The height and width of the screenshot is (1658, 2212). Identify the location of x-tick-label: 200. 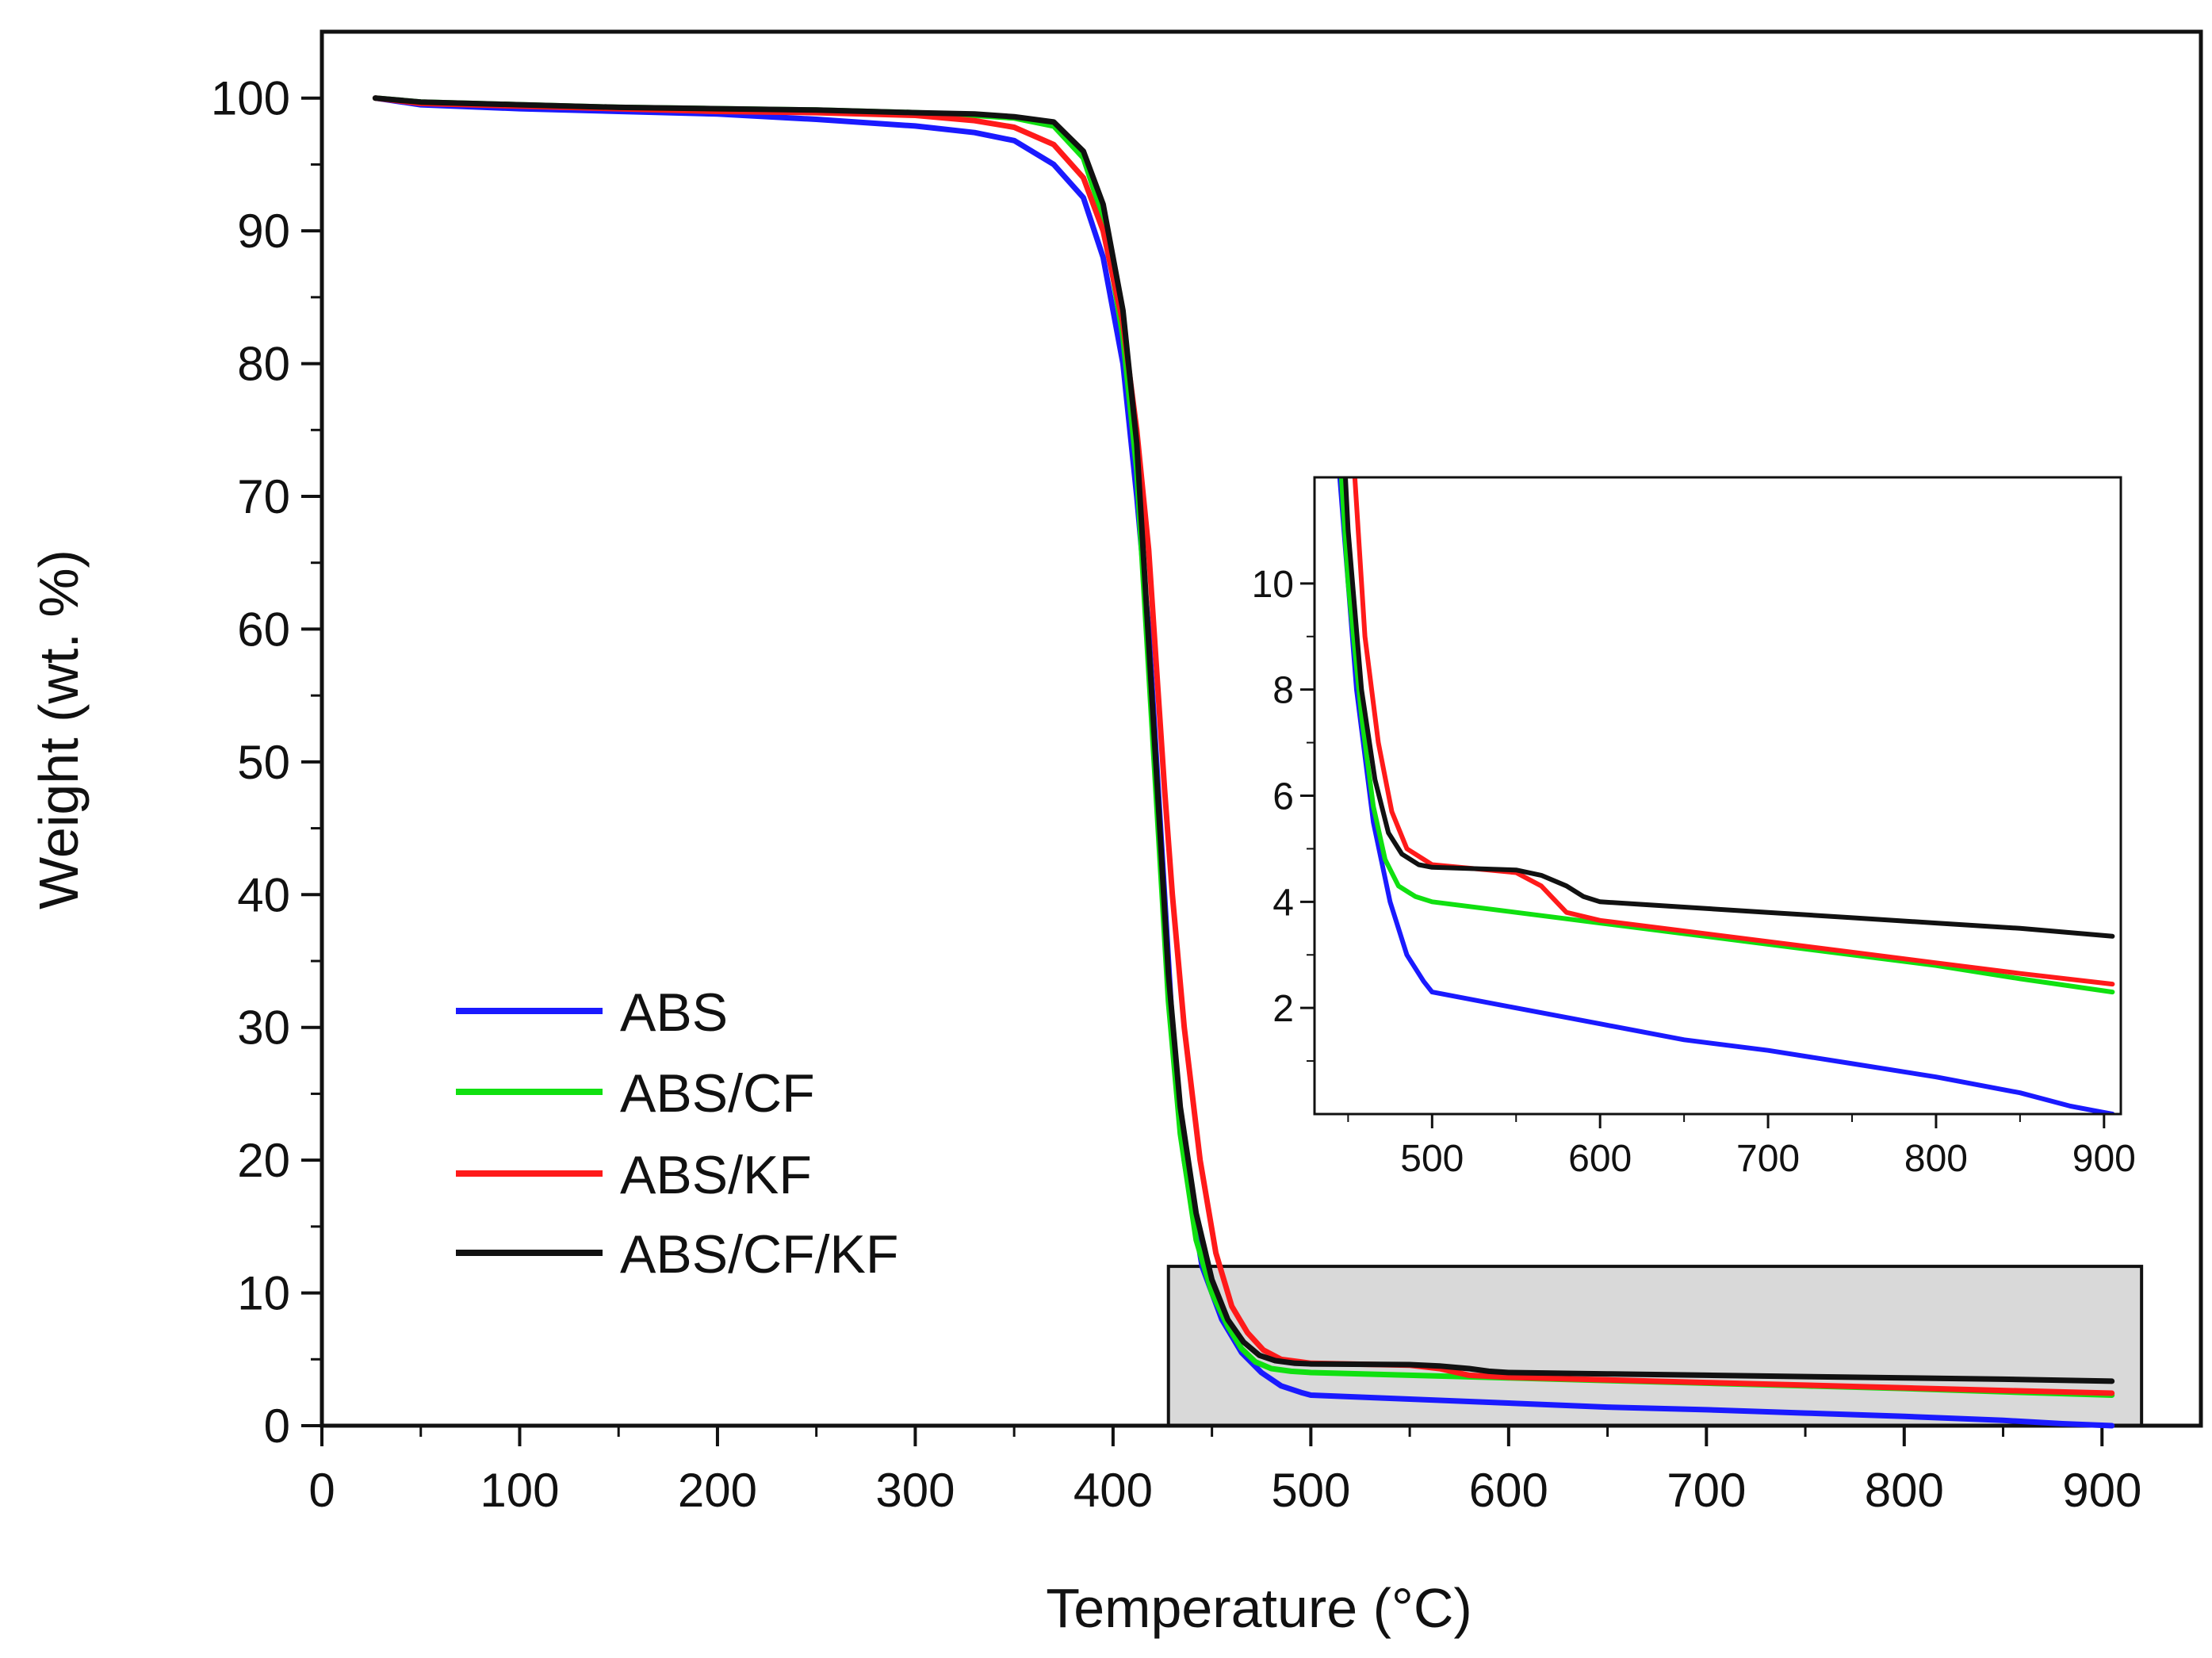
(717, 1490).